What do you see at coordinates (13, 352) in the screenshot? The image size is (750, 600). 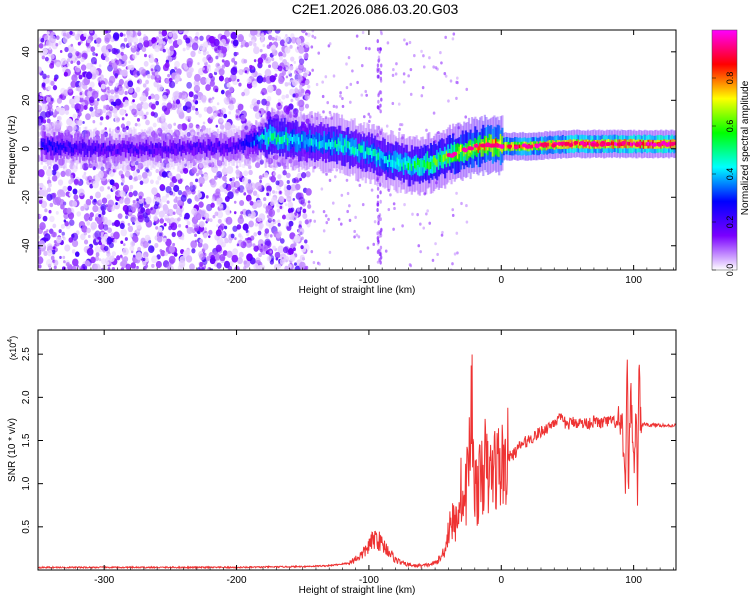 I see `snr-y-multiplier-base: (x10` at bounding box center [13, 352].